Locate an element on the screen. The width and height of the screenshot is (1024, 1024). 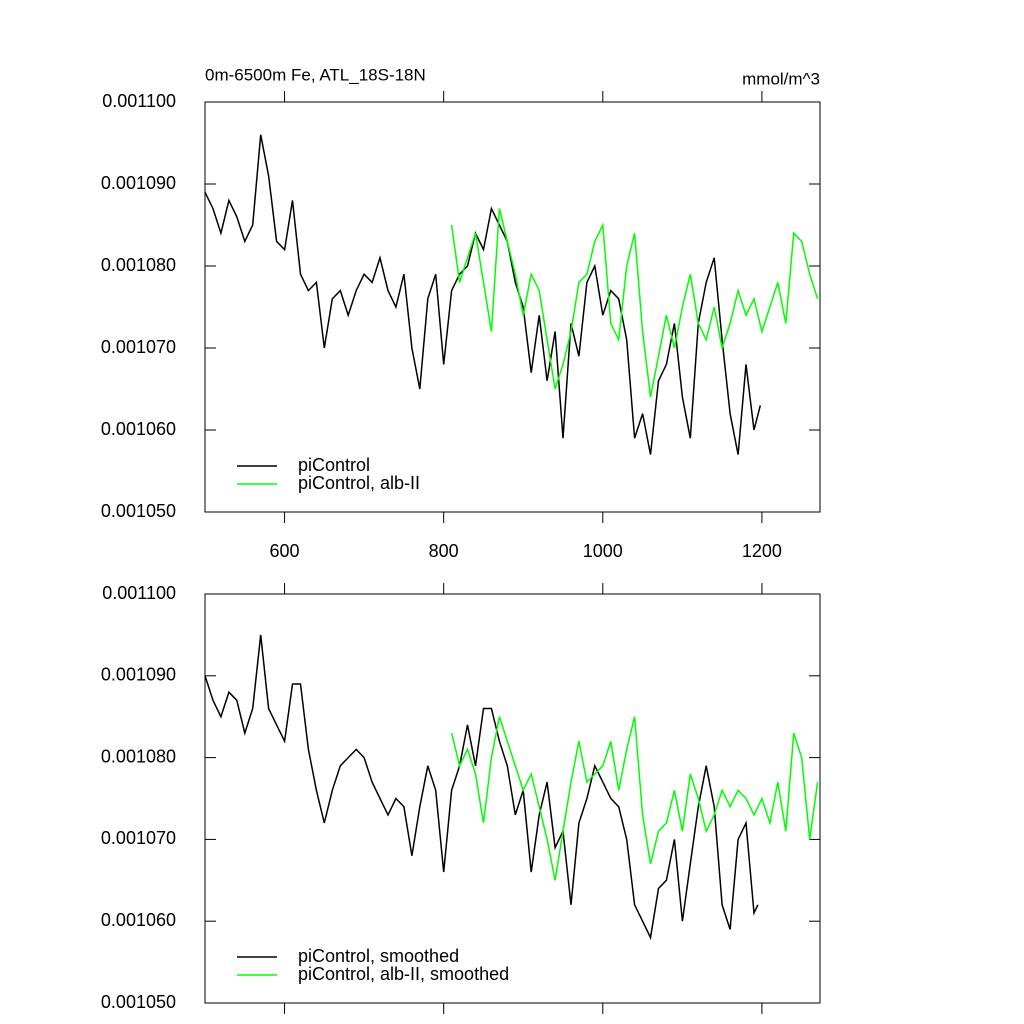
legend-label: piControl, smoothed is located at coordinates (378, 956).